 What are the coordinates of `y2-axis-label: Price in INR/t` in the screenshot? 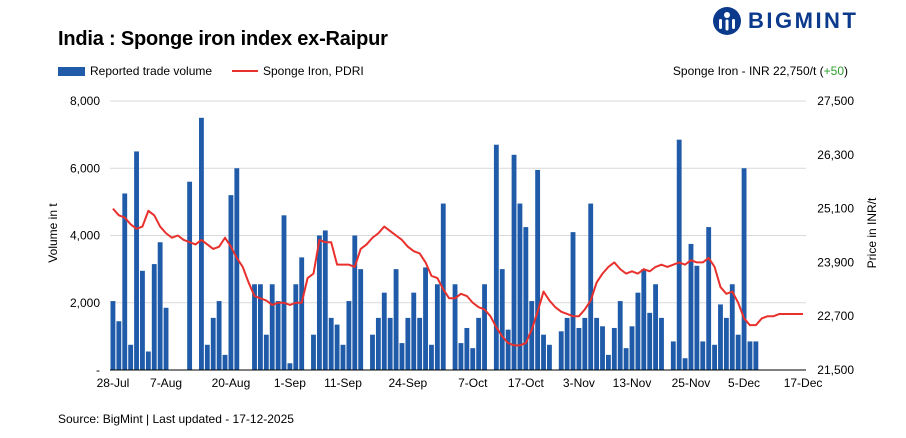 It's located at (872, 232).